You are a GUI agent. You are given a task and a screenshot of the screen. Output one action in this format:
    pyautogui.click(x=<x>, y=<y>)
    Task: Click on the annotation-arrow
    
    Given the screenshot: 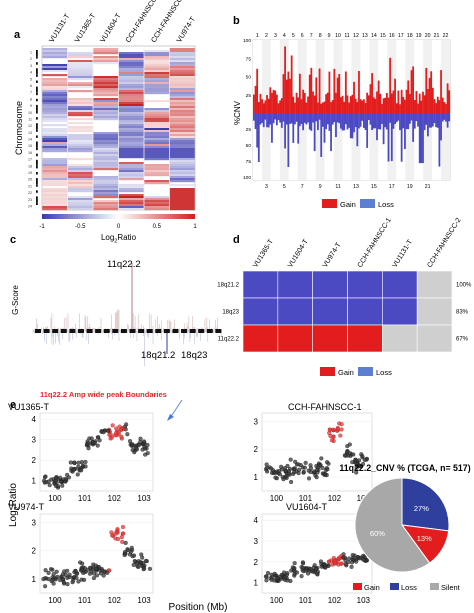 What is the action you would take?
    pyautogui.click(x=176, y=409)
    